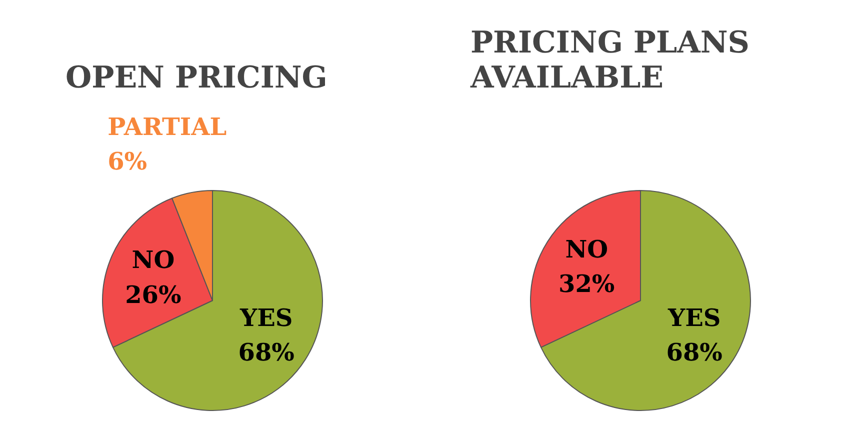  Describe the element at coordinates (167, 126) in the screenshot. I see `slice-label: PARTIAL` at that location.